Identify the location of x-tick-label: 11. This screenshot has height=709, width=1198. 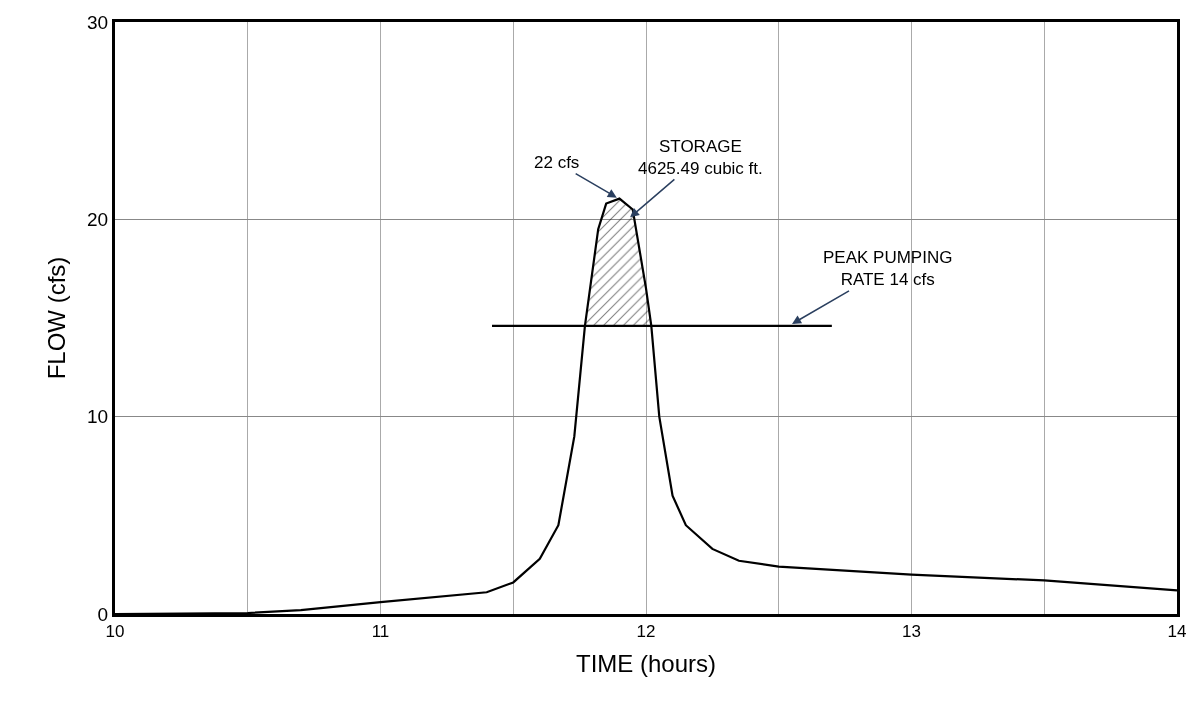
(380, 632).